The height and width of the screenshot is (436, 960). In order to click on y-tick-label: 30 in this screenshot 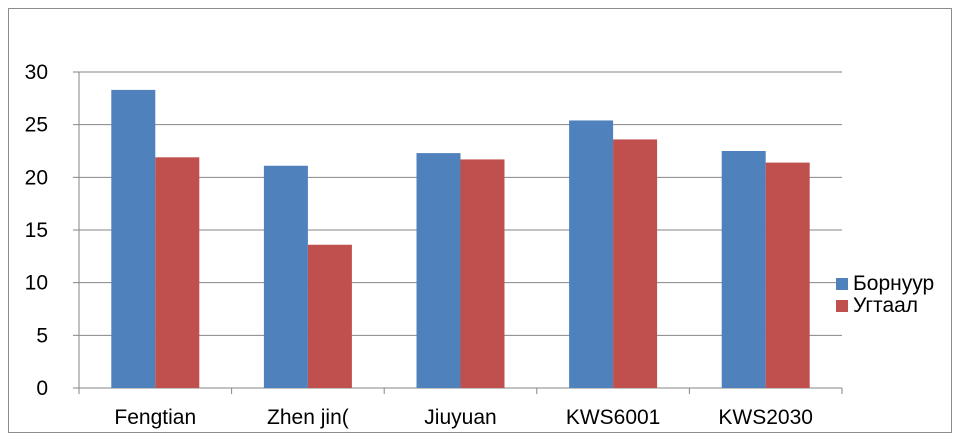, I will do `click(36, 72)`.